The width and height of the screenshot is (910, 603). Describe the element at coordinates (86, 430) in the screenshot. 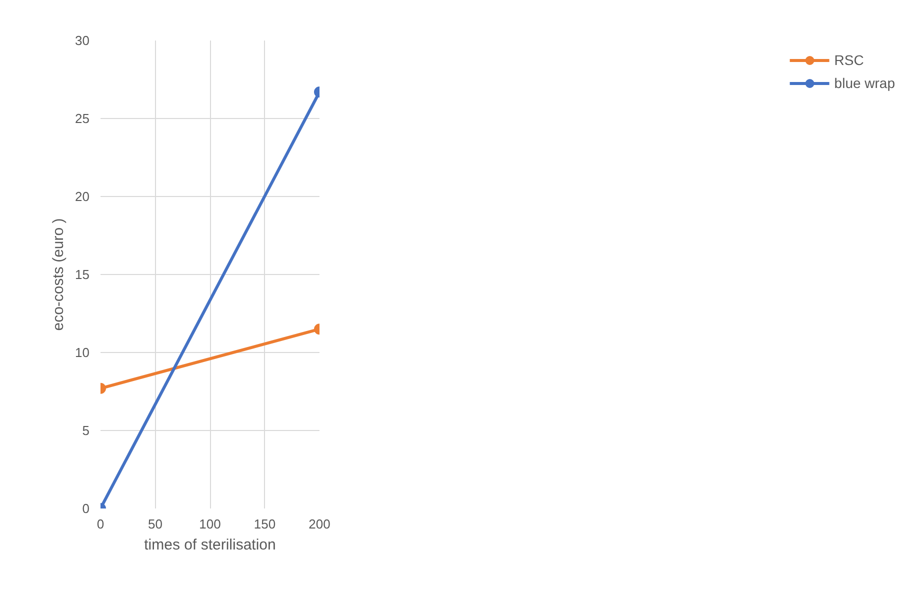

I see `y-tick-label: 5` at that location.